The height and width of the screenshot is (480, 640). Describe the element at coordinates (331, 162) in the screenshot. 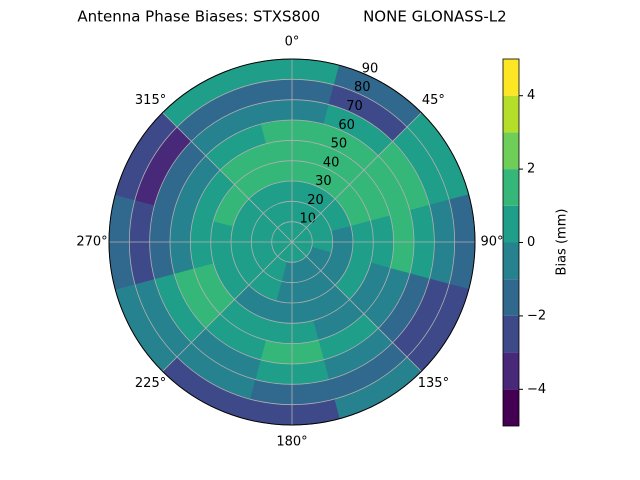

I see `r-tick-label: 40` at that location.